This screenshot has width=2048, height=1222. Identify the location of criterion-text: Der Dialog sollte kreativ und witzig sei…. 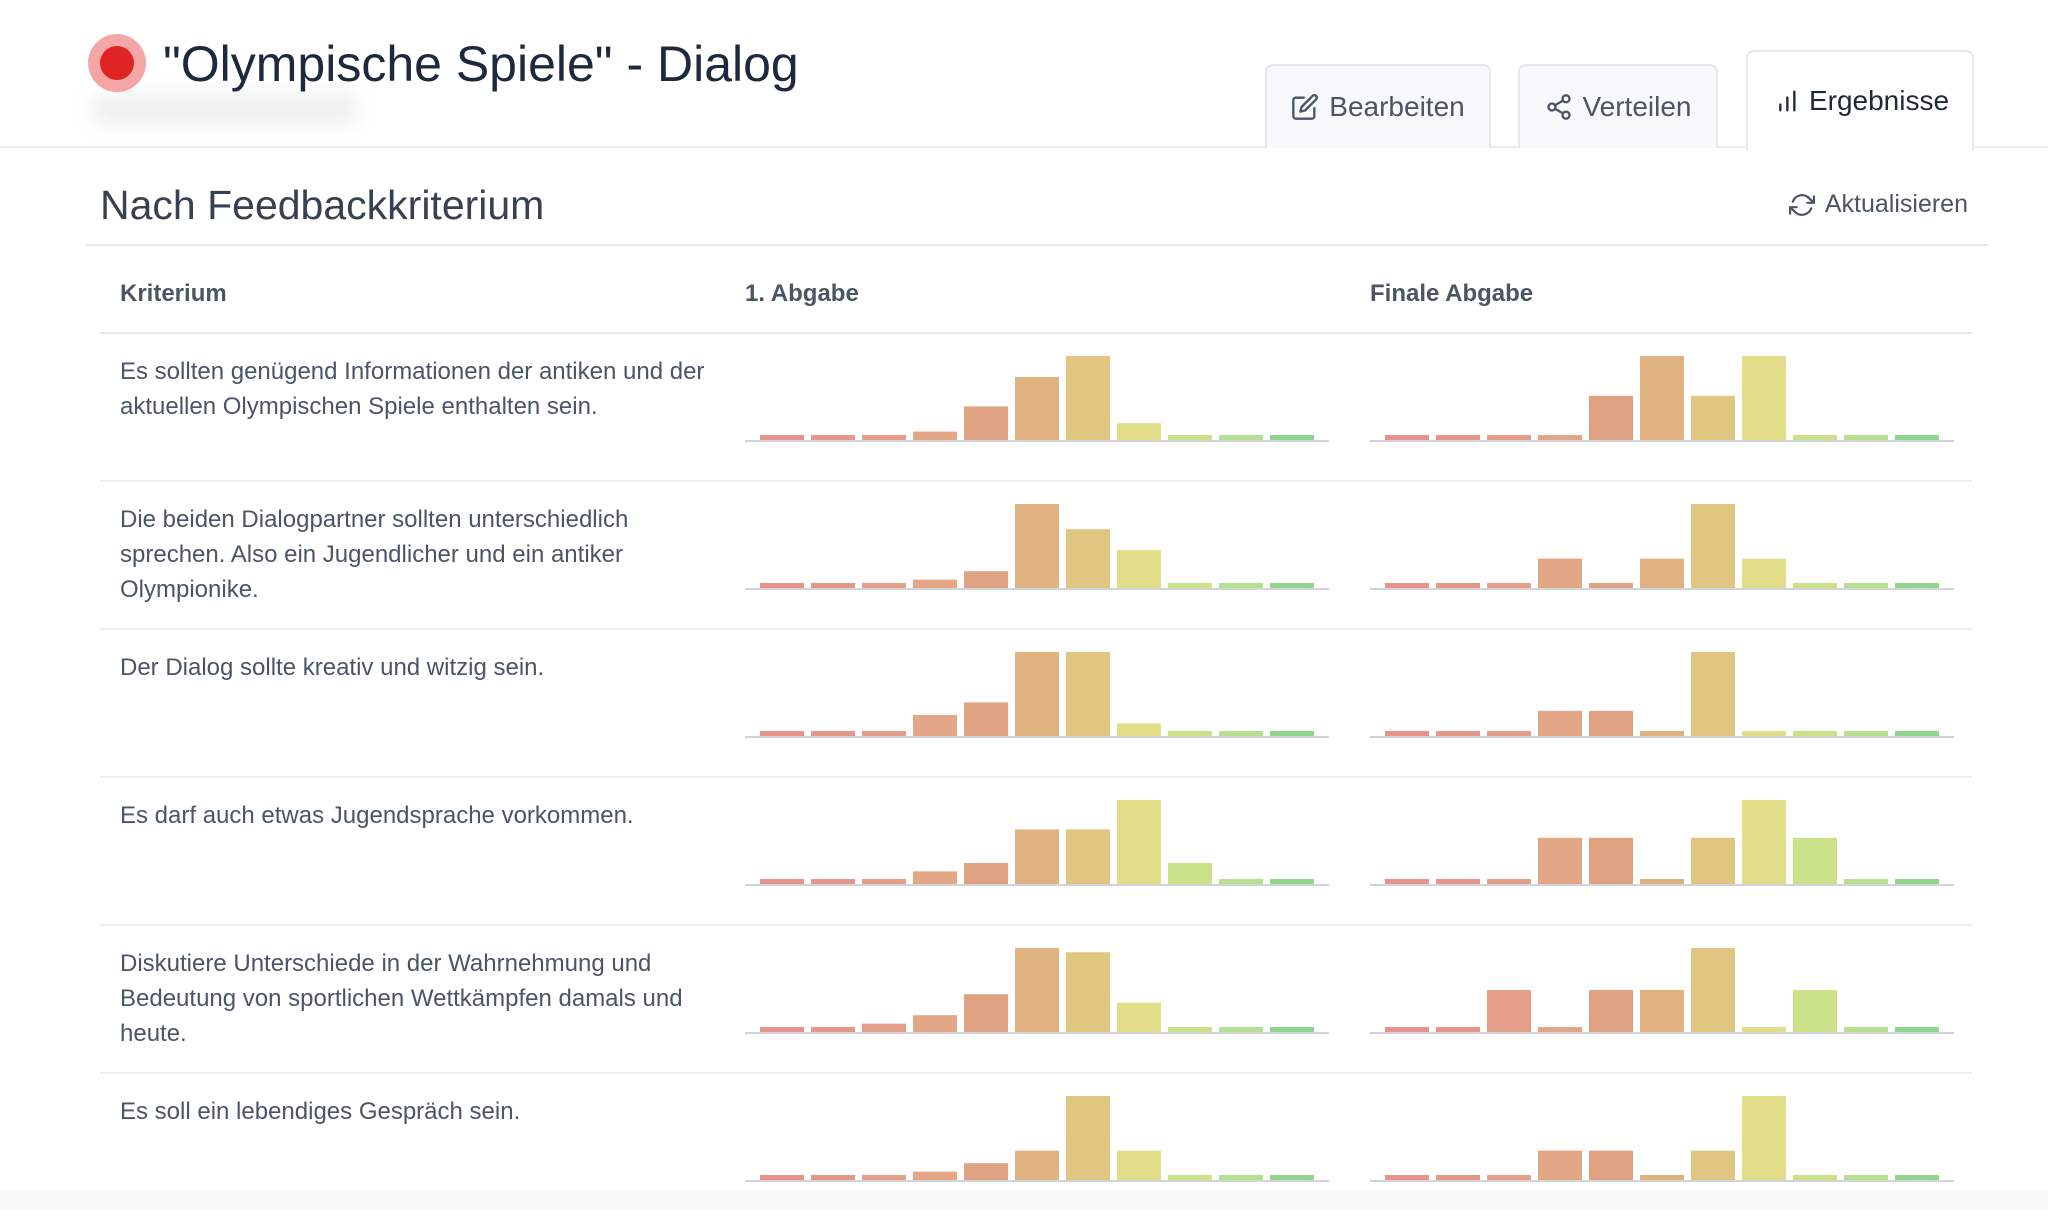
(332, 667).